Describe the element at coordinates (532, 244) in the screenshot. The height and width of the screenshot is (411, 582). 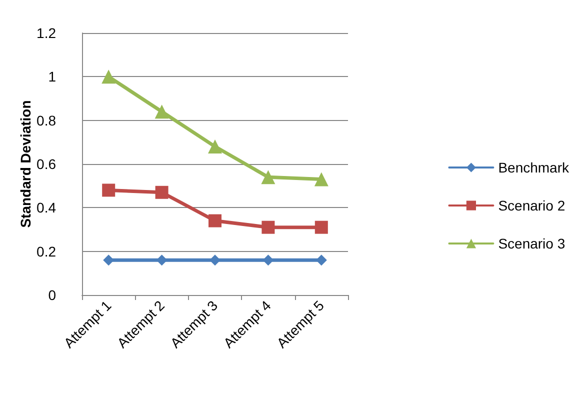
I see `legend-label: Scenario 3` at that location.